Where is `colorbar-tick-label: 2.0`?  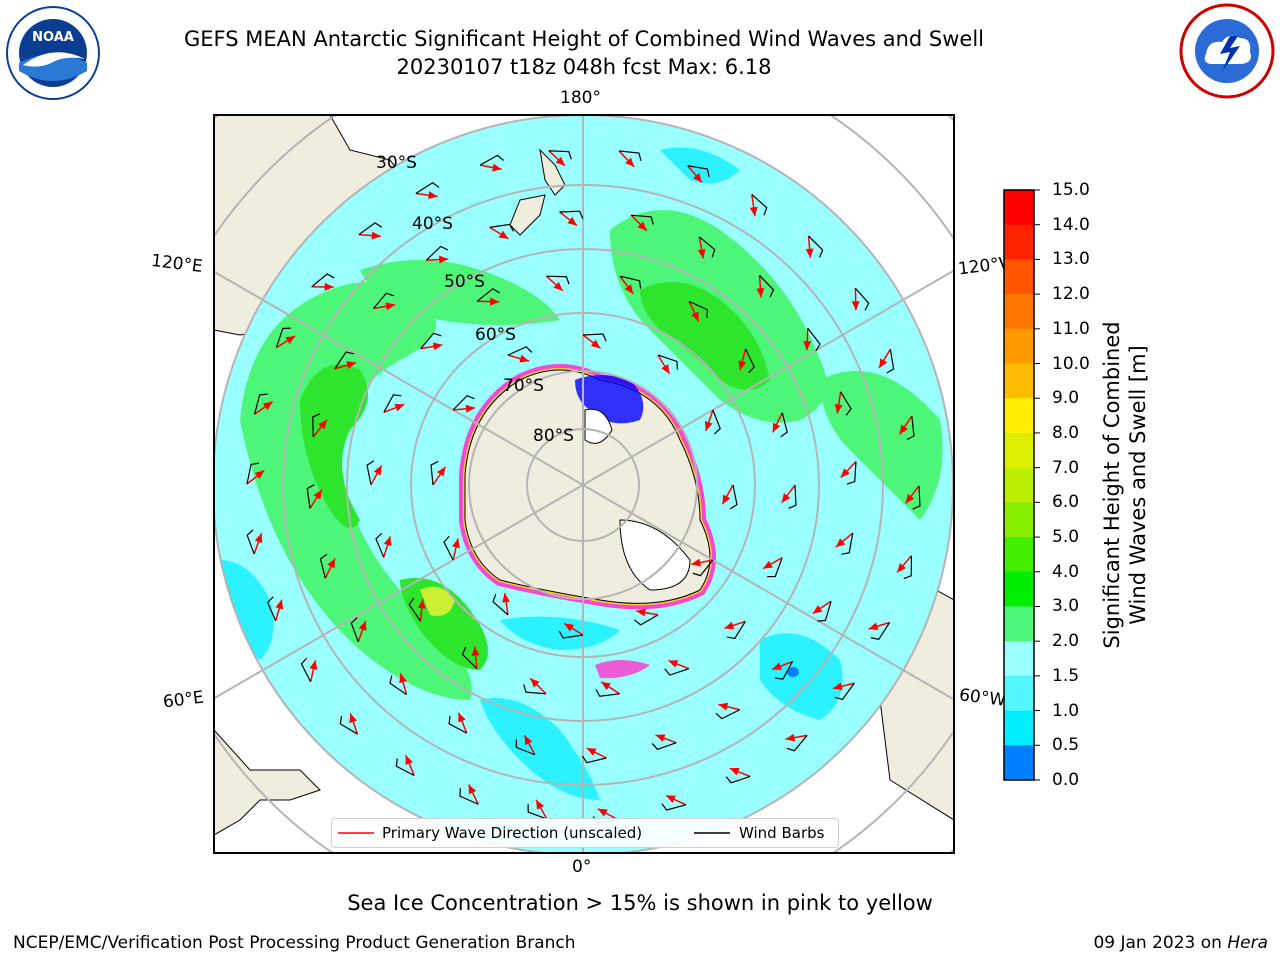 colorbar-tick-label: 2.0 is located at coordinates (1066, 641).